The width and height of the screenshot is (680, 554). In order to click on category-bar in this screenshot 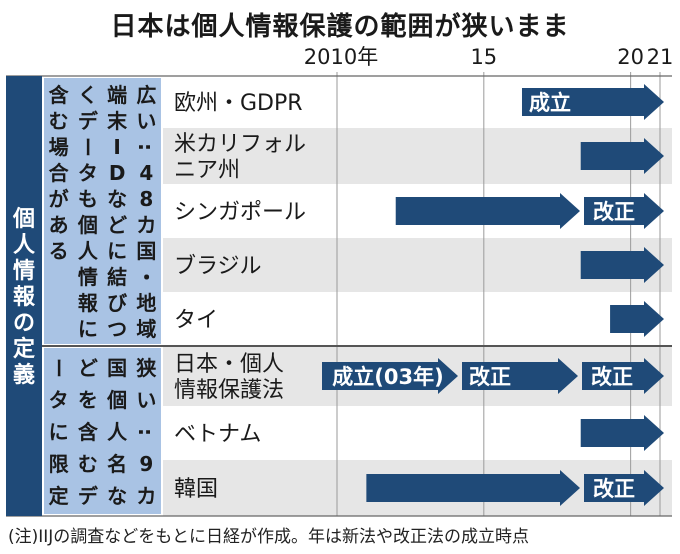, I will do `click(24, 296)`.